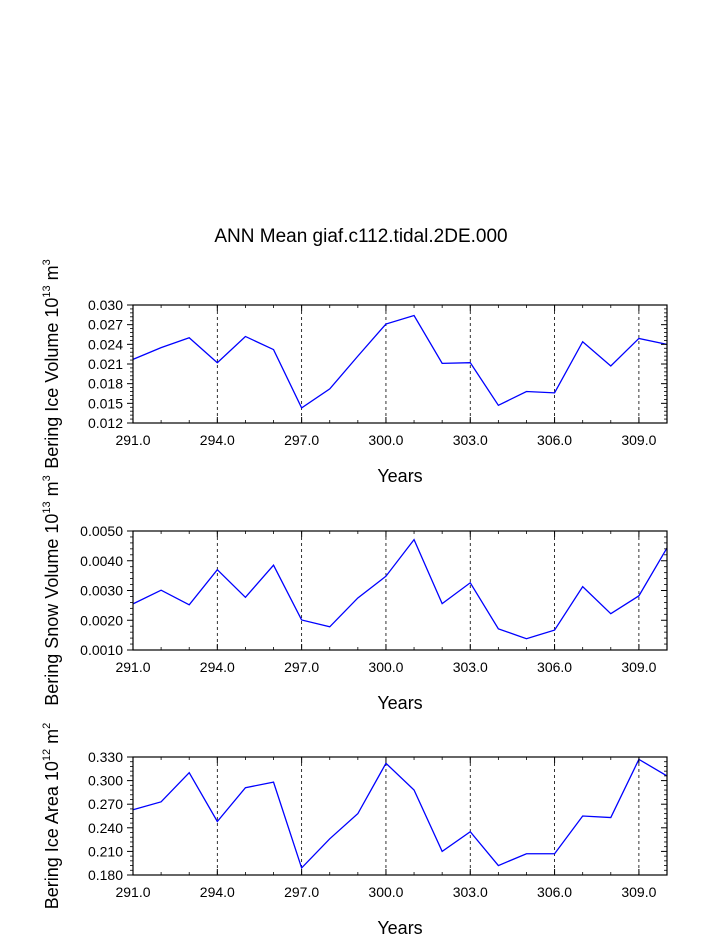 This screenshot has width=723, height=935. I want to click on y-tick-label: 0.030, so click(105, 305).